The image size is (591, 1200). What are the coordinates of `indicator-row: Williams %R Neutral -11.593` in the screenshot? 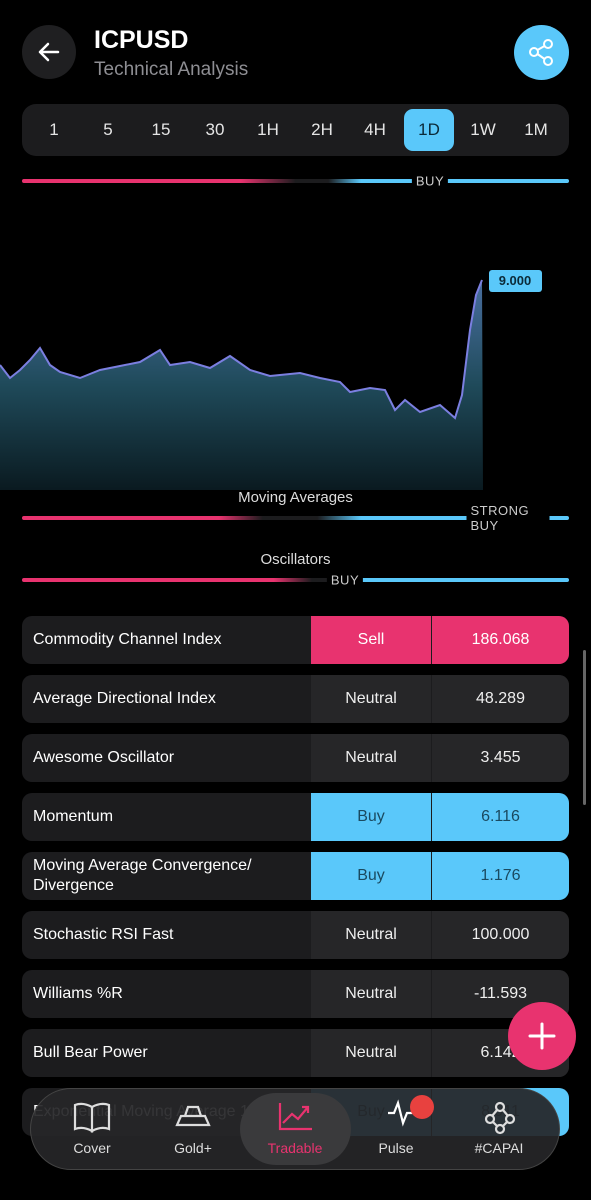 It's located at (295, 994).